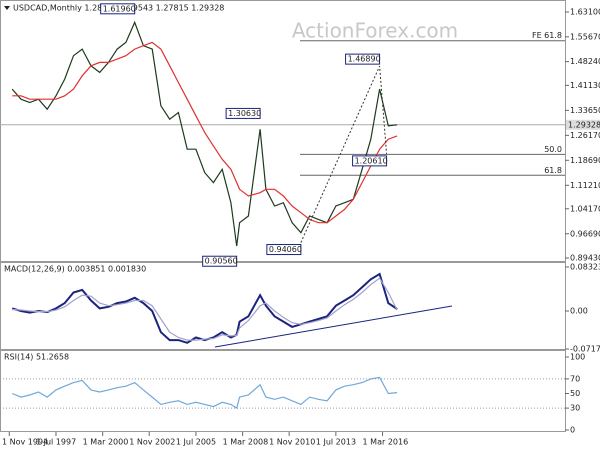 The width and height of the screenshot is (600, 450). I want to click on fib-level-label: FE 61.8, so click(547, 35).